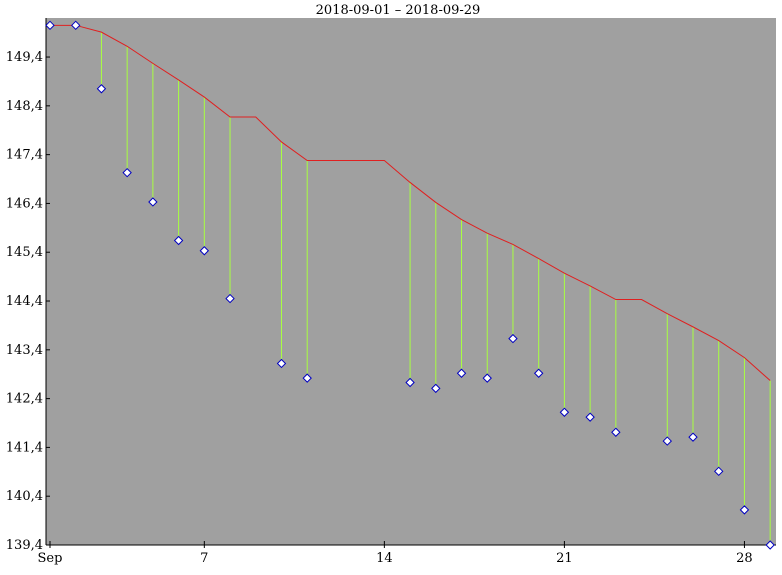  Describe the element at coordinates (24, 350) in the screenshot. I see `y-tick-label: 143,4` at that location.